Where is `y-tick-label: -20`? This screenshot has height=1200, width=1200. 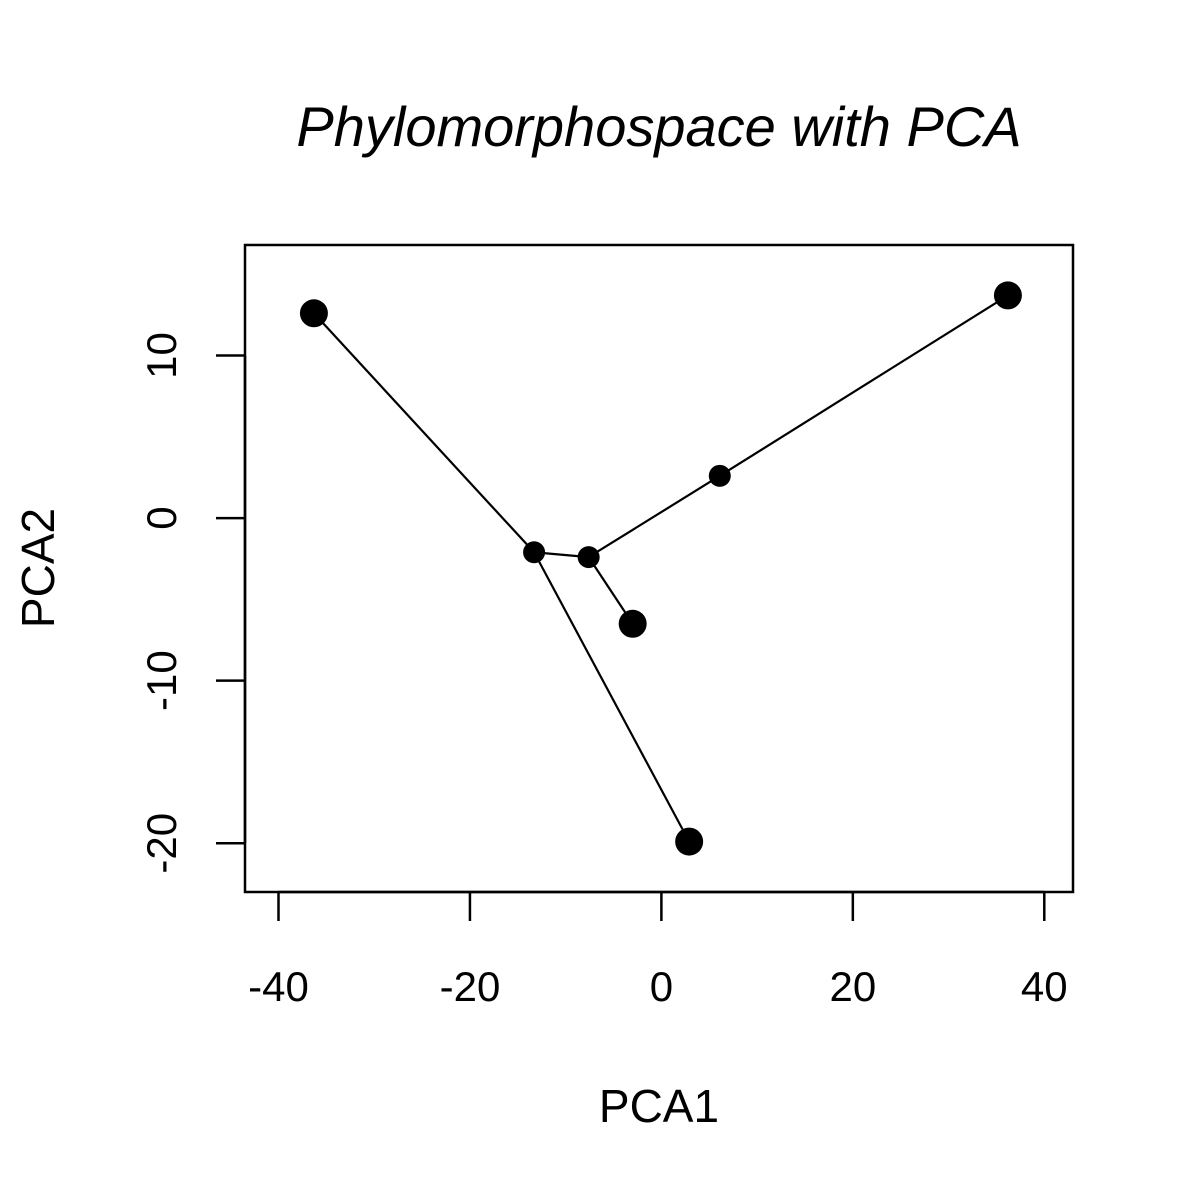 y-tick-label: -20 is located at coordinates (161, 843).